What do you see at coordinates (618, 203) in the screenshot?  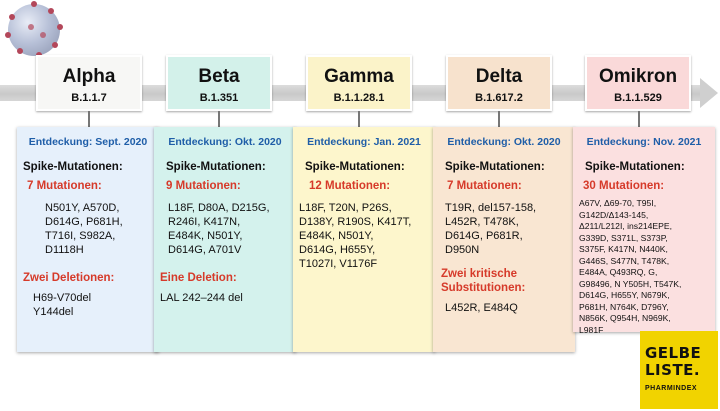 I see `mutation-line: A67V, Δ69-70, T95I,` at bounding box center [618, 203].